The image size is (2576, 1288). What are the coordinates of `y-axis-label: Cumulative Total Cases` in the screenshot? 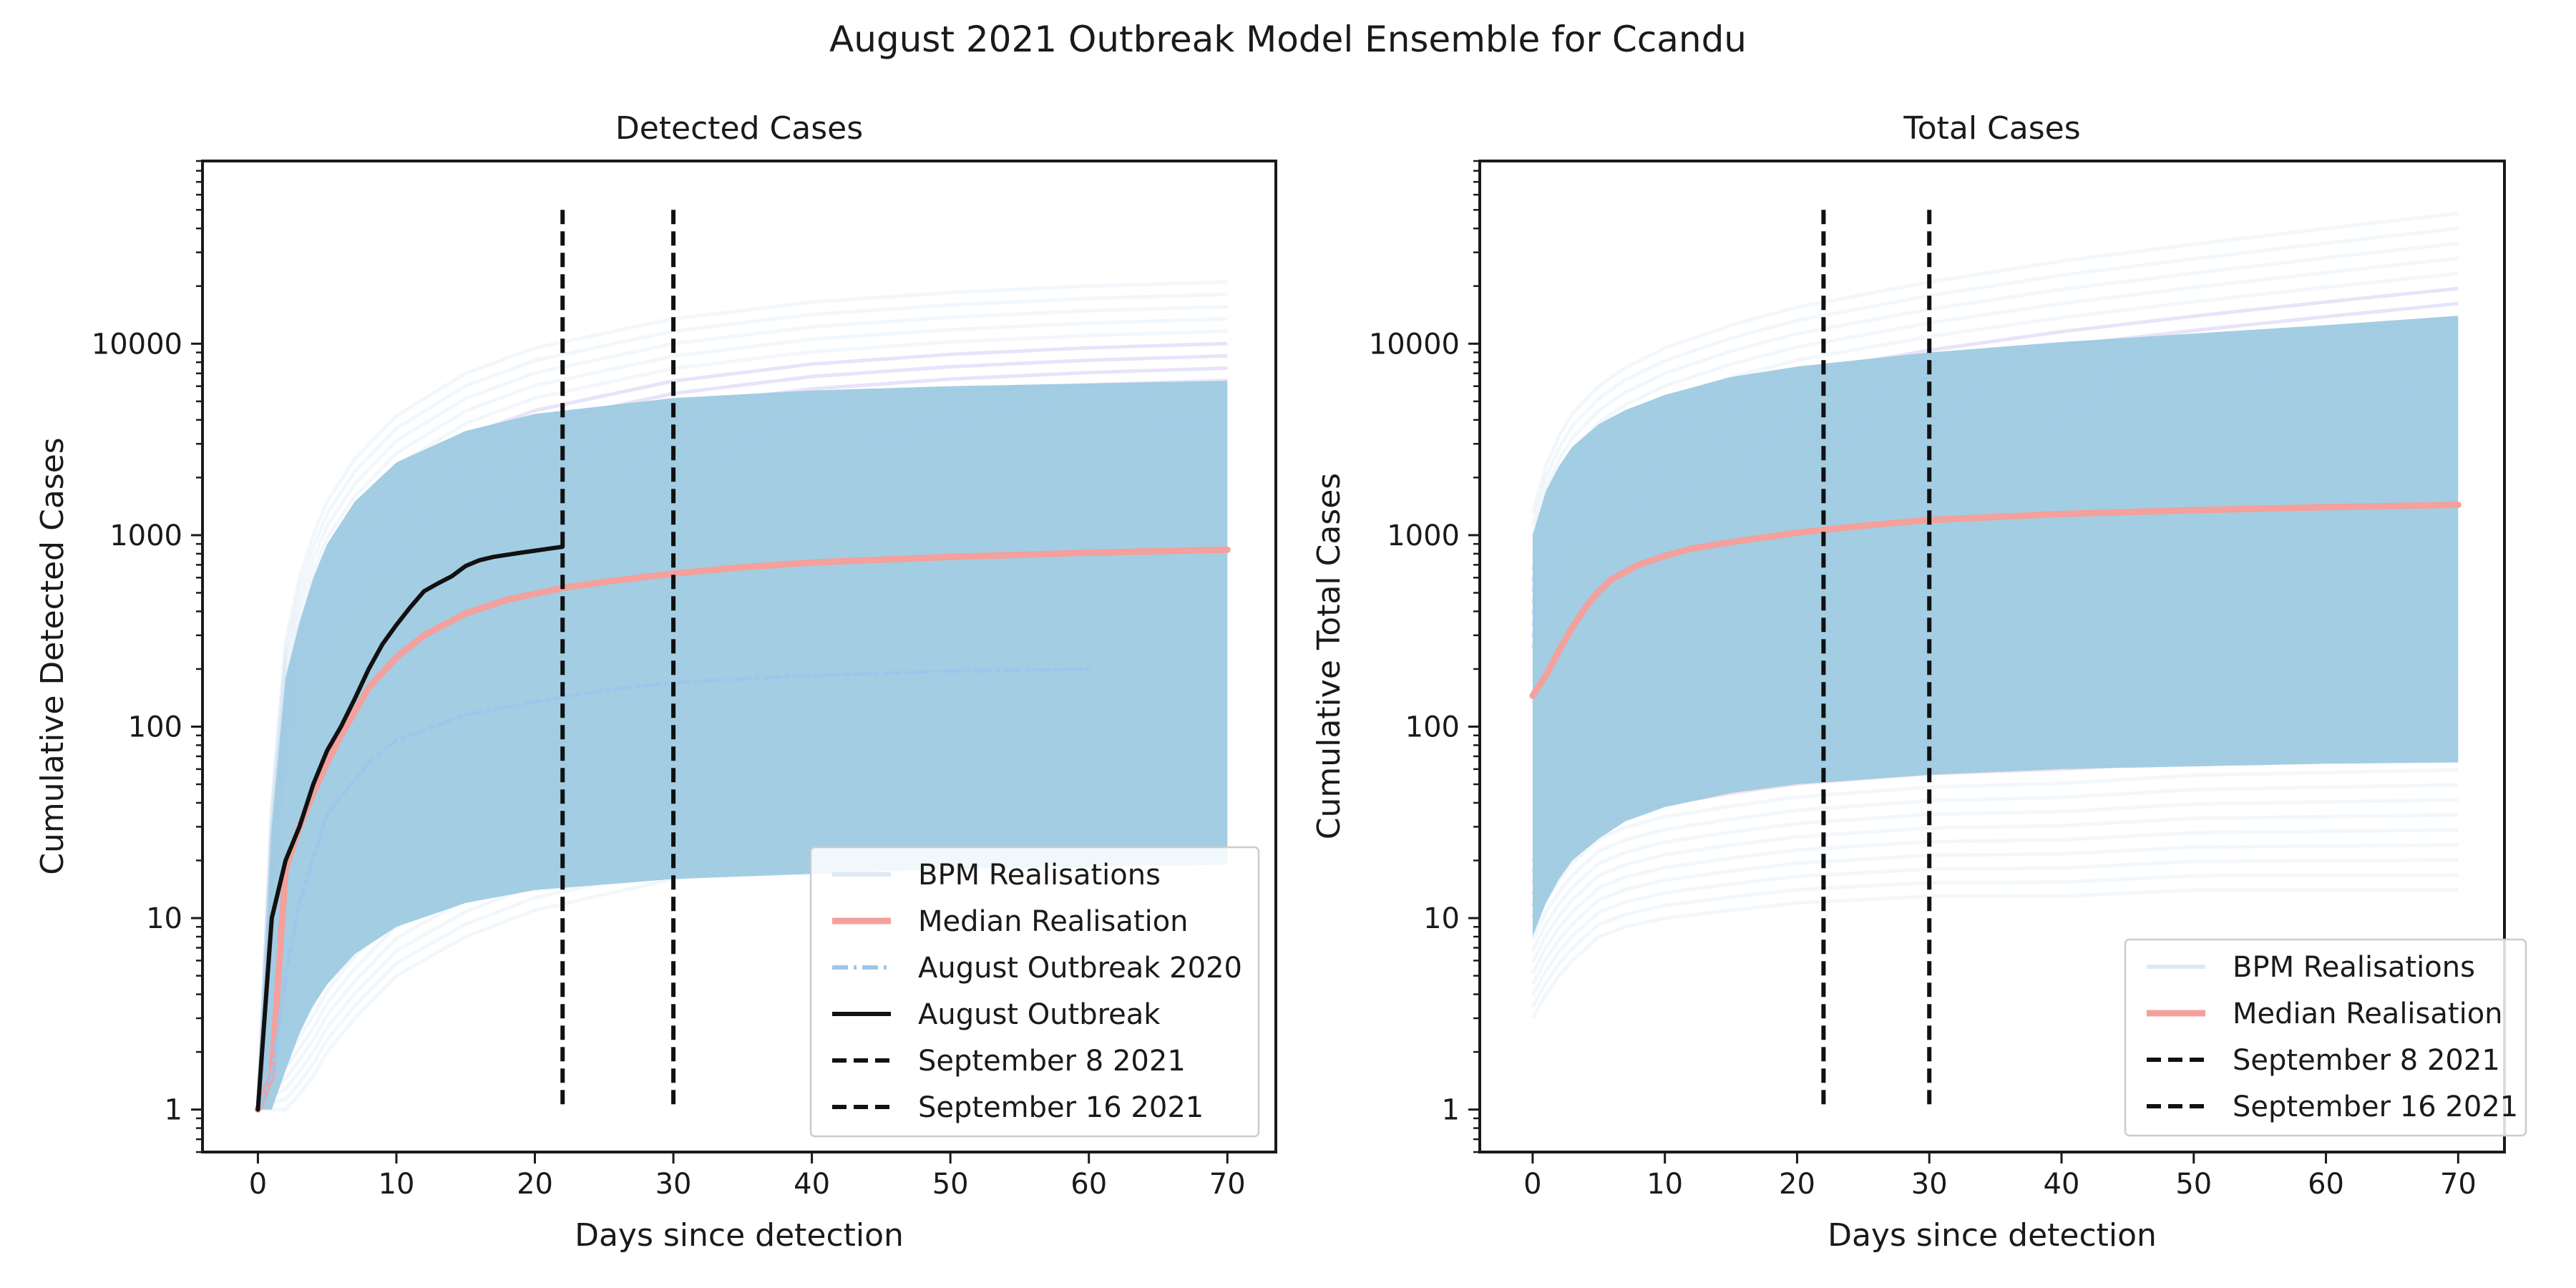 It's located at (1329, 656).